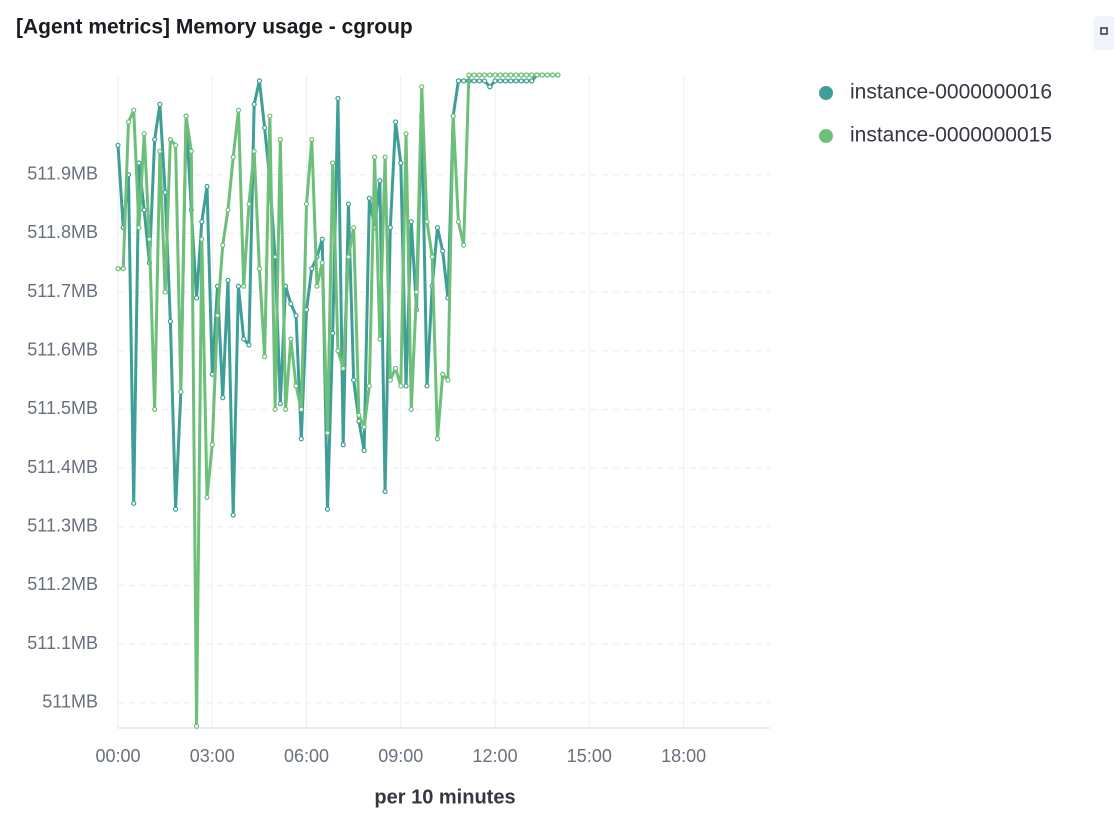 The height and width of the screenshot is (816, 1114). I want to click on legend-swatch, so click(826, 93).